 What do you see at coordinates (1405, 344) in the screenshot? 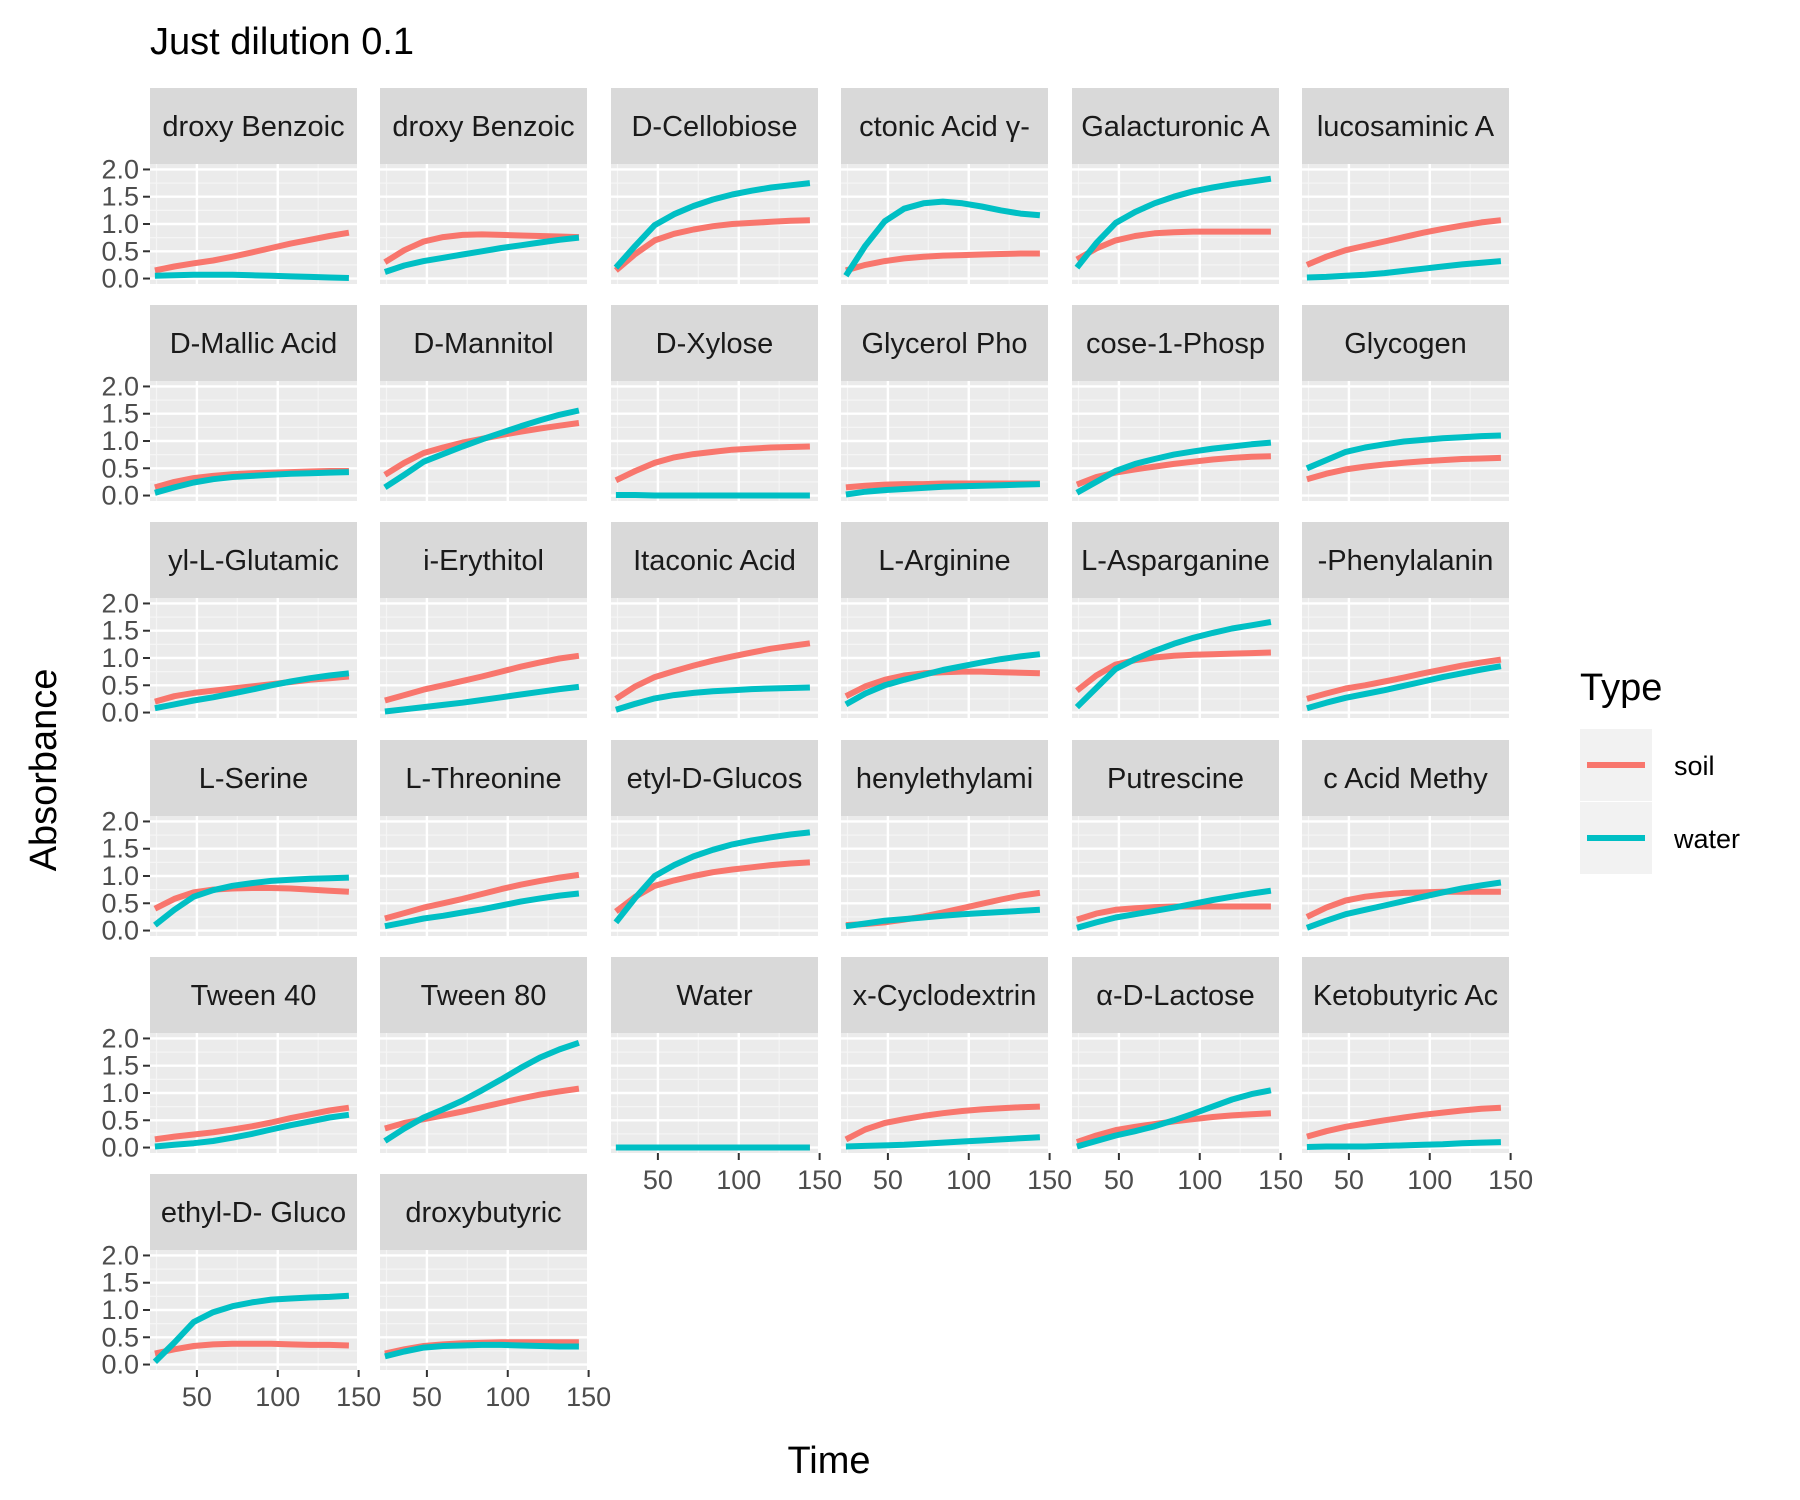
I see `facet-strip-label: Glycogen` at bounding box center [1405, 344].